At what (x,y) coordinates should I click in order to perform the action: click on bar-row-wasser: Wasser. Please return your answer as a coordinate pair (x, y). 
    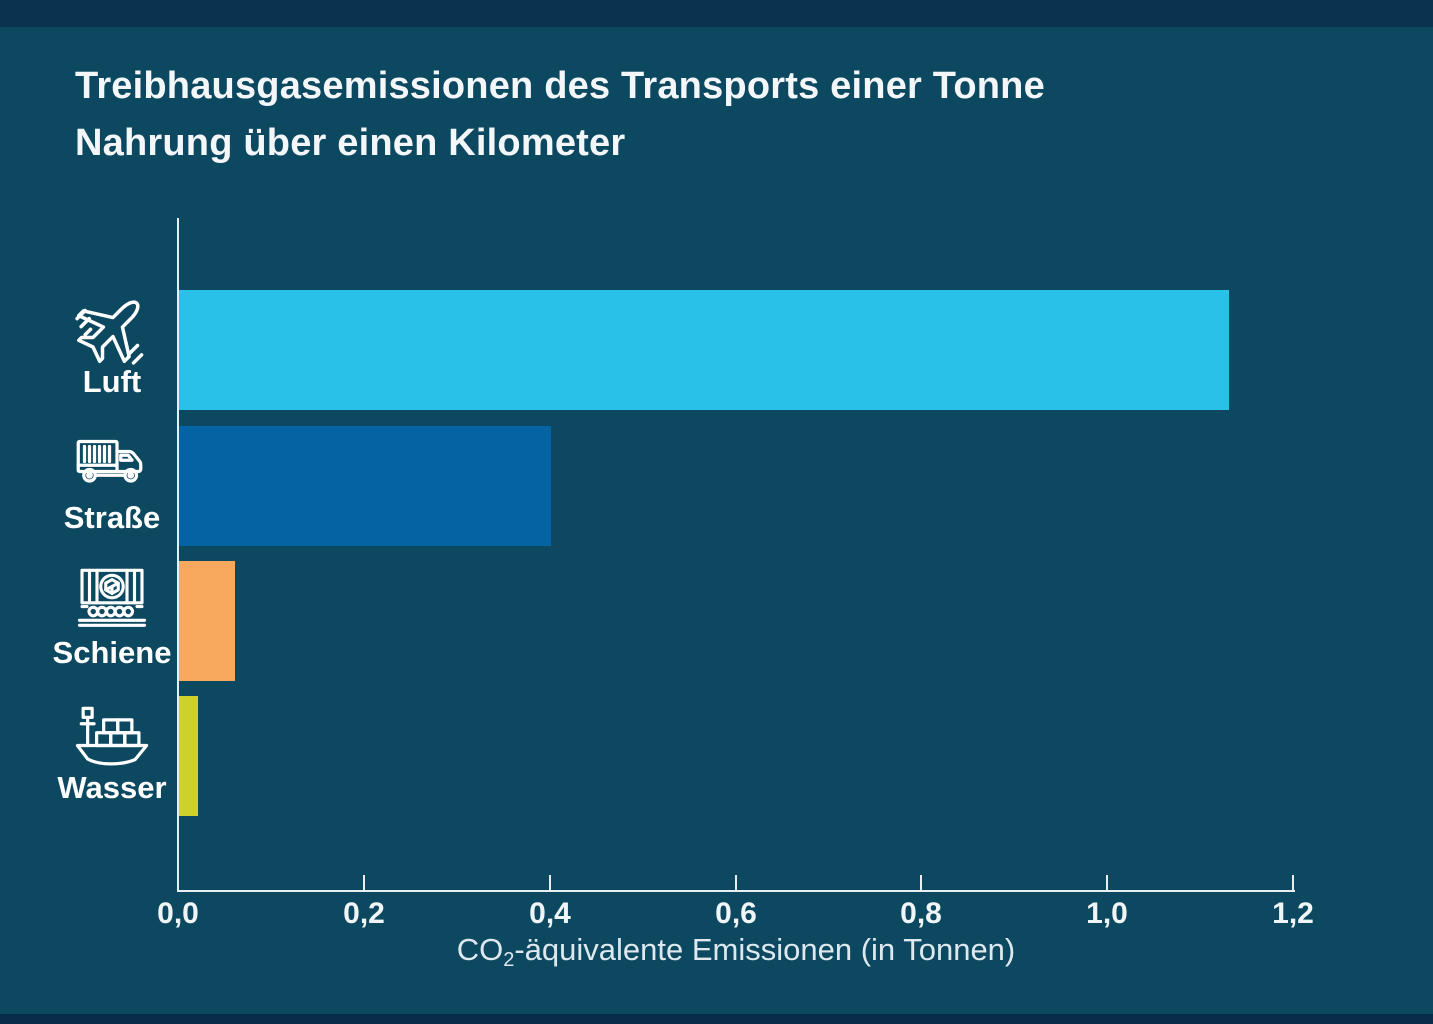
    Looking at the image, I should click on (716, 756).